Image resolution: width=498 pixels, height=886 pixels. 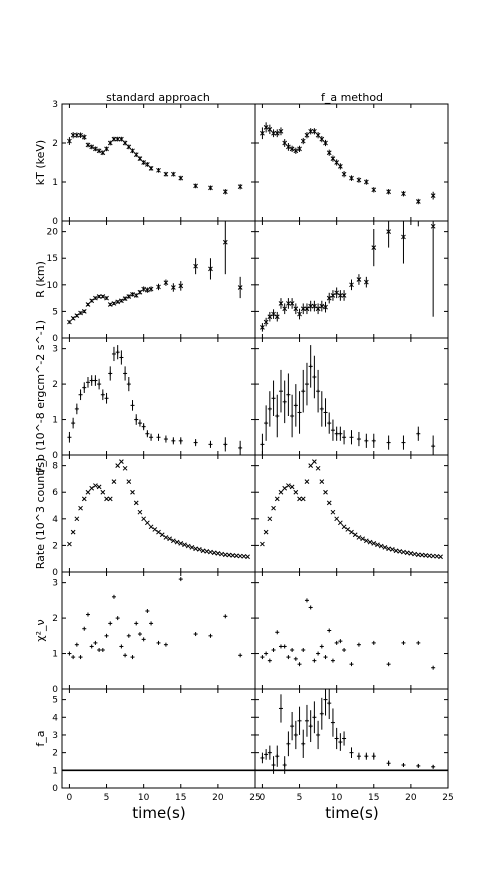 What do you see at coordinates (241, 633) in the screenshot?
I see `panel-chi2: 0 1 2 3 χ²_ν` at bounding box center [241, 633].